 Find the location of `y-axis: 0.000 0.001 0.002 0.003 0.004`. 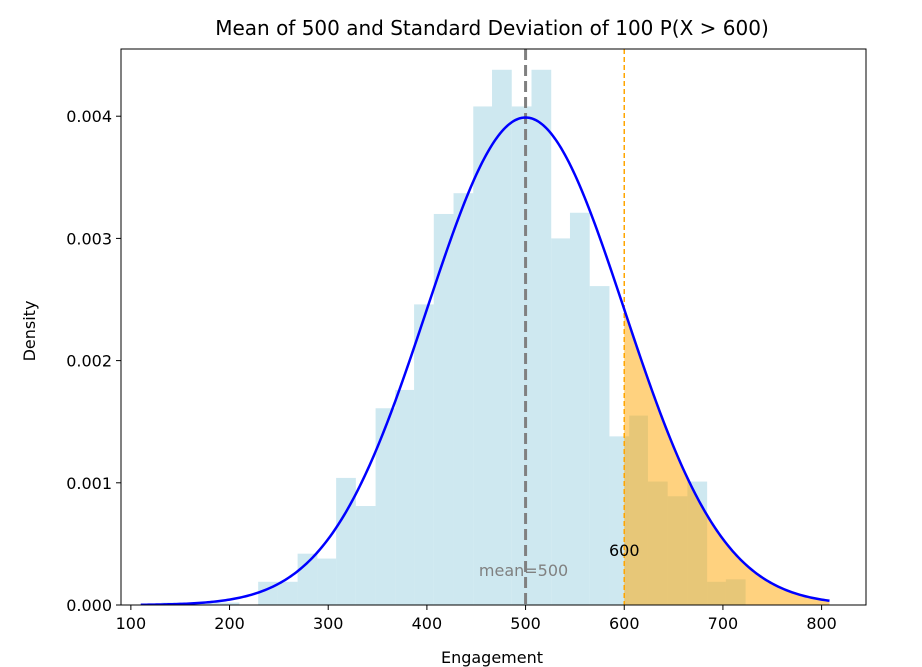

y-axis: 0.000 0.001 0.002 0.003 0.004 is located at coordinates (93, 361).